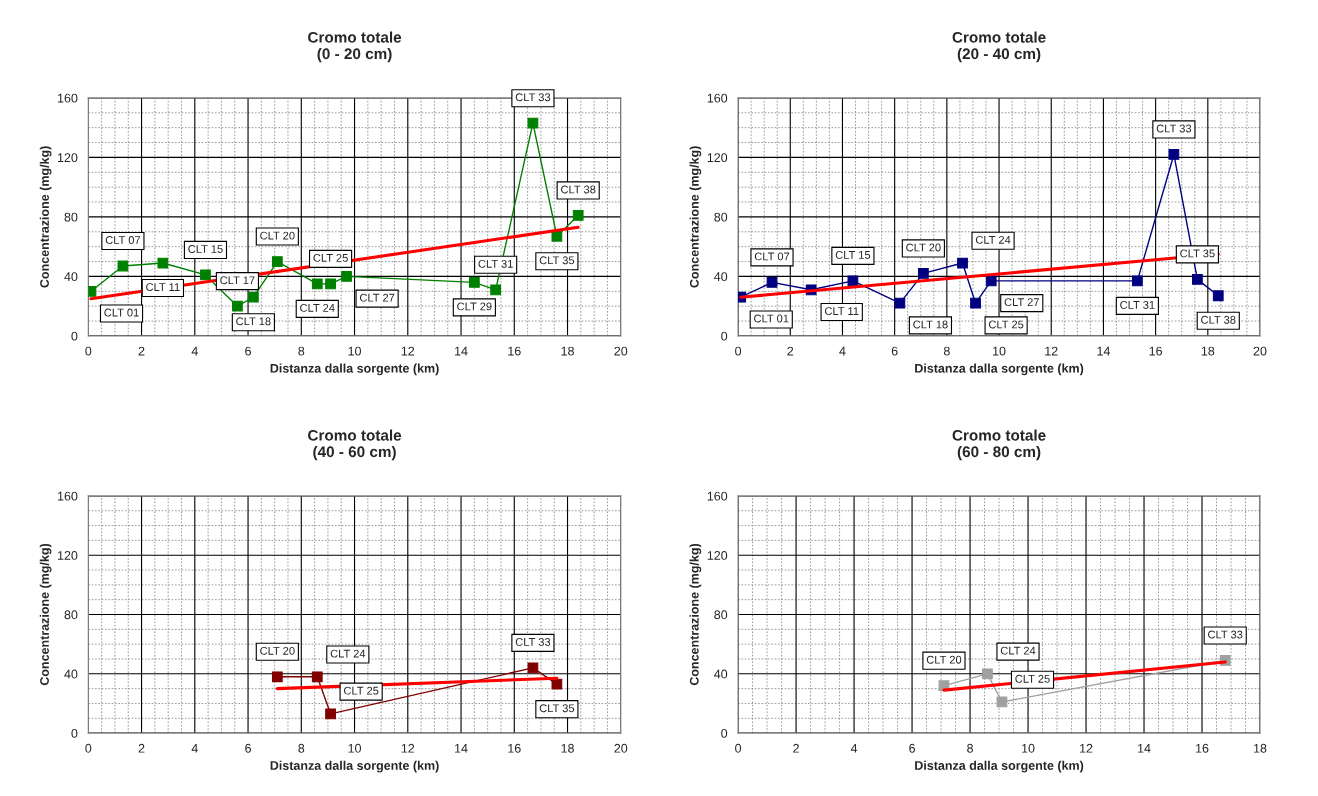 This screenshot has height=796, width=1318. What do you see at coordinates (355, 47) in the screenshot?
I see `chart-title: Cromo totale (0 - 20 cm)` at bounding box center [355, 47].